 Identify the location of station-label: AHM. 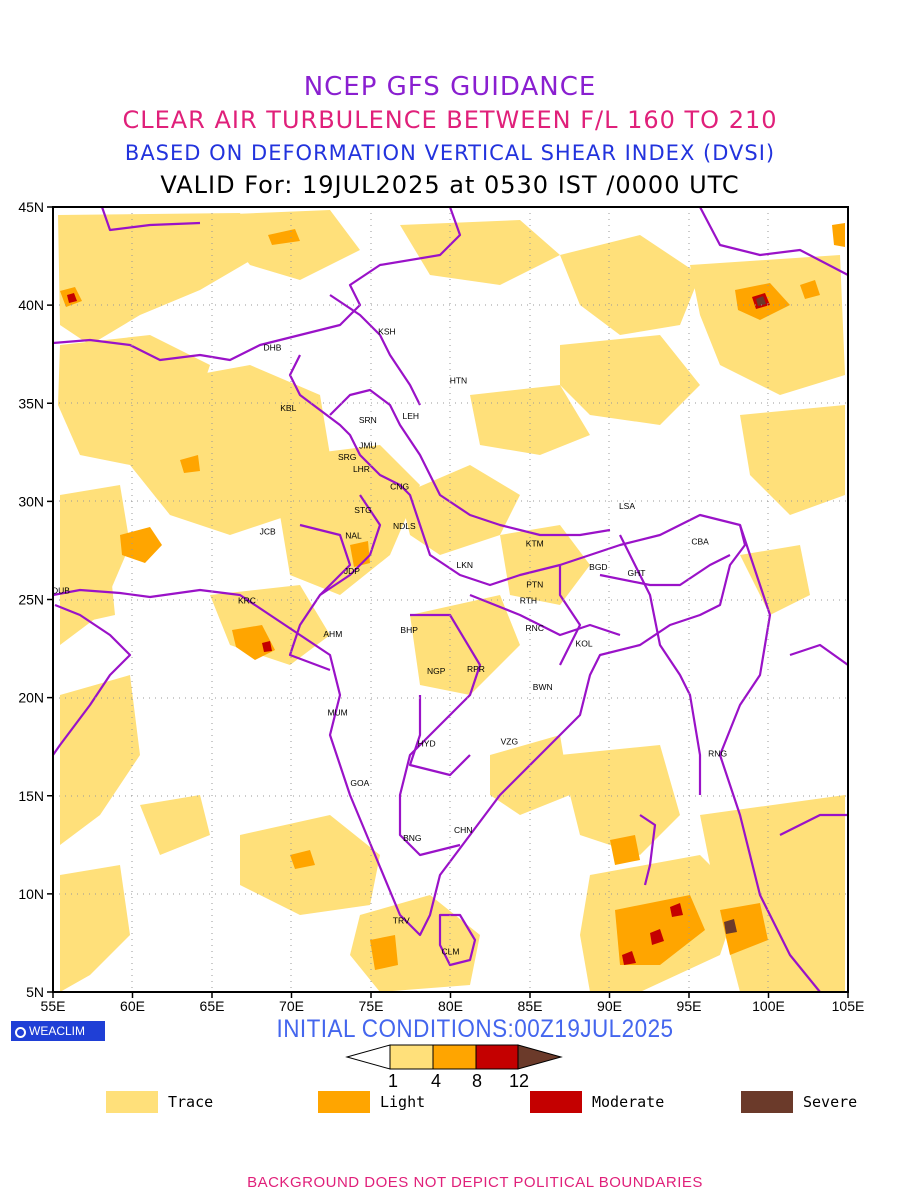
(332, 634).